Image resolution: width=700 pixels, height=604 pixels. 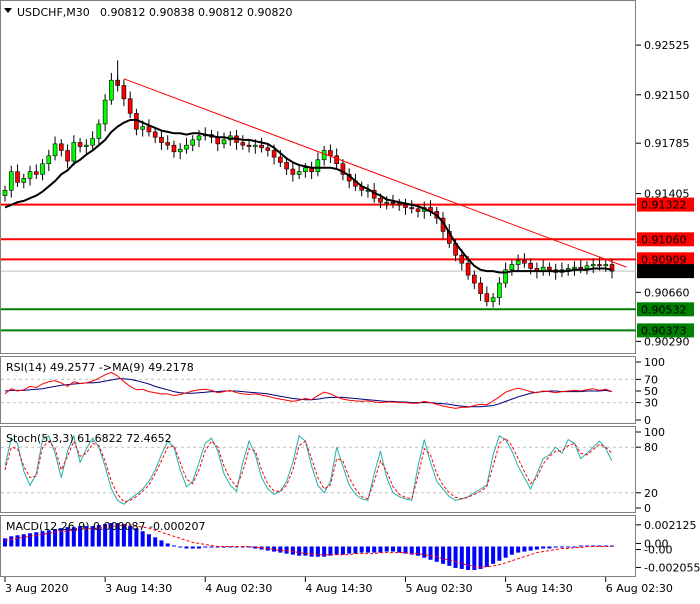 I want to click on stoch-tick-label: 80, so click(x=651, y=447).